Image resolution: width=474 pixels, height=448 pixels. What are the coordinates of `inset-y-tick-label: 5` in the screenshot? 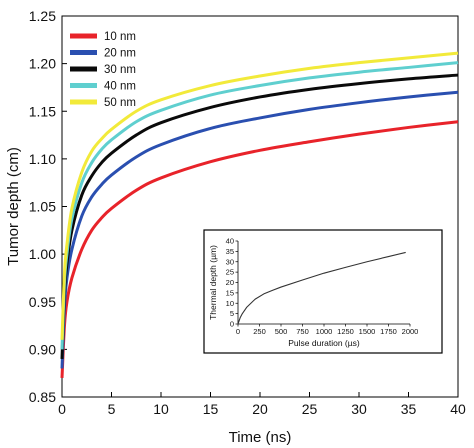 It's located at (232, 313).